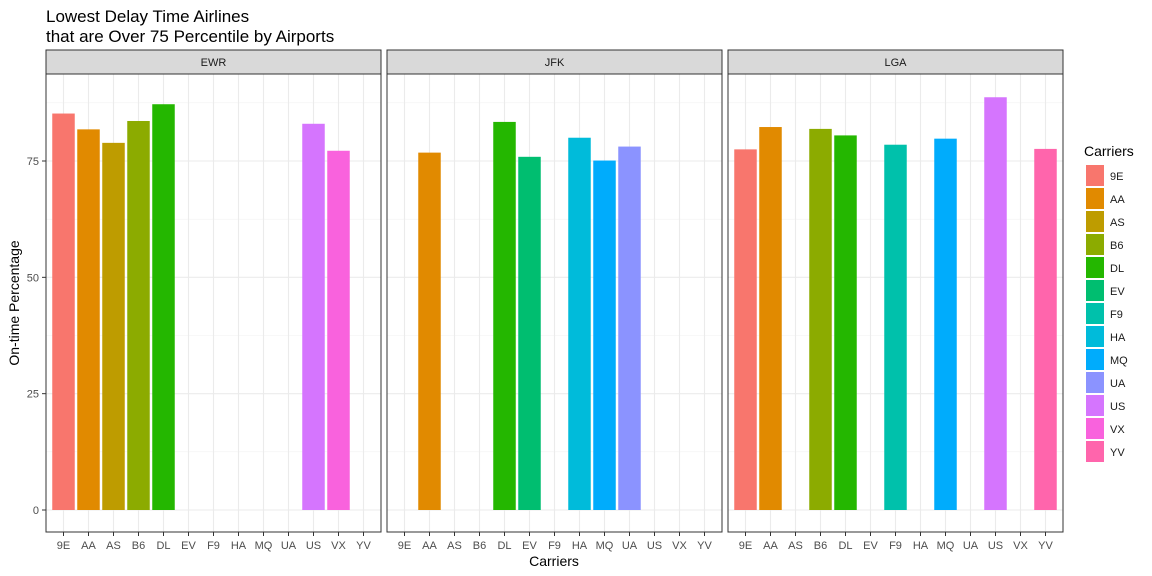 This screenshot has width=1152, height=576. Describe the element at coordinates (1095, 405) in the screenshot. I see `legend-key-us` at that location.